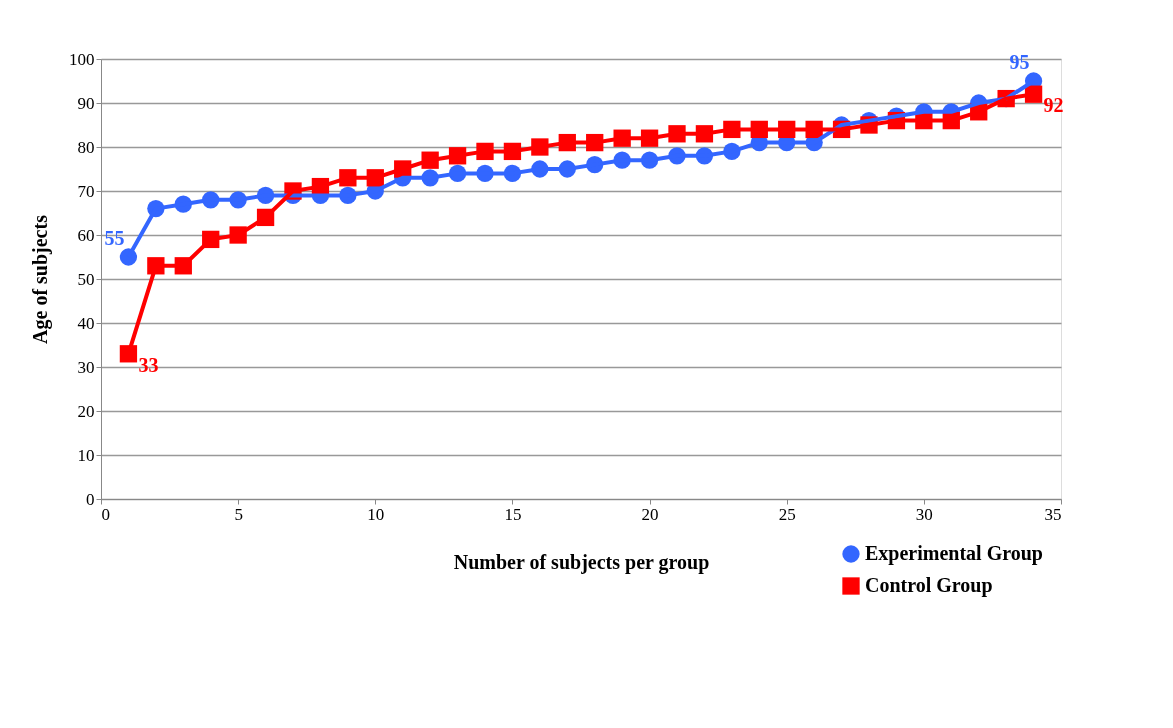 This screenshot has width=1173, height=728. I want to click on x-tick-label: 25, so click(787, 514).